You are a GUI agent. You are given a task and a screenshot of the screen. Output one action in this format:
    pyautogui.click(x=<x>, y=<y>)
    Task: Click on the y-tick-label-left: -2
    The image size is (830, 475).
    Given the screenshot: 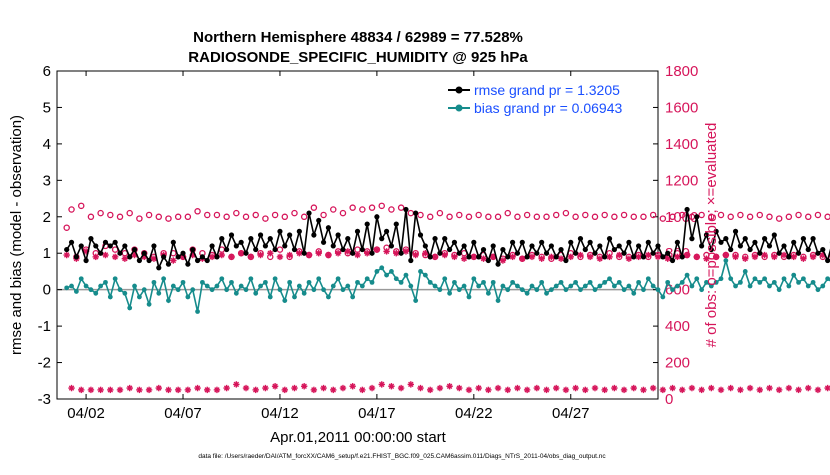 What is the action you would take?
    pyautogui.click(x=44, y=363)
    